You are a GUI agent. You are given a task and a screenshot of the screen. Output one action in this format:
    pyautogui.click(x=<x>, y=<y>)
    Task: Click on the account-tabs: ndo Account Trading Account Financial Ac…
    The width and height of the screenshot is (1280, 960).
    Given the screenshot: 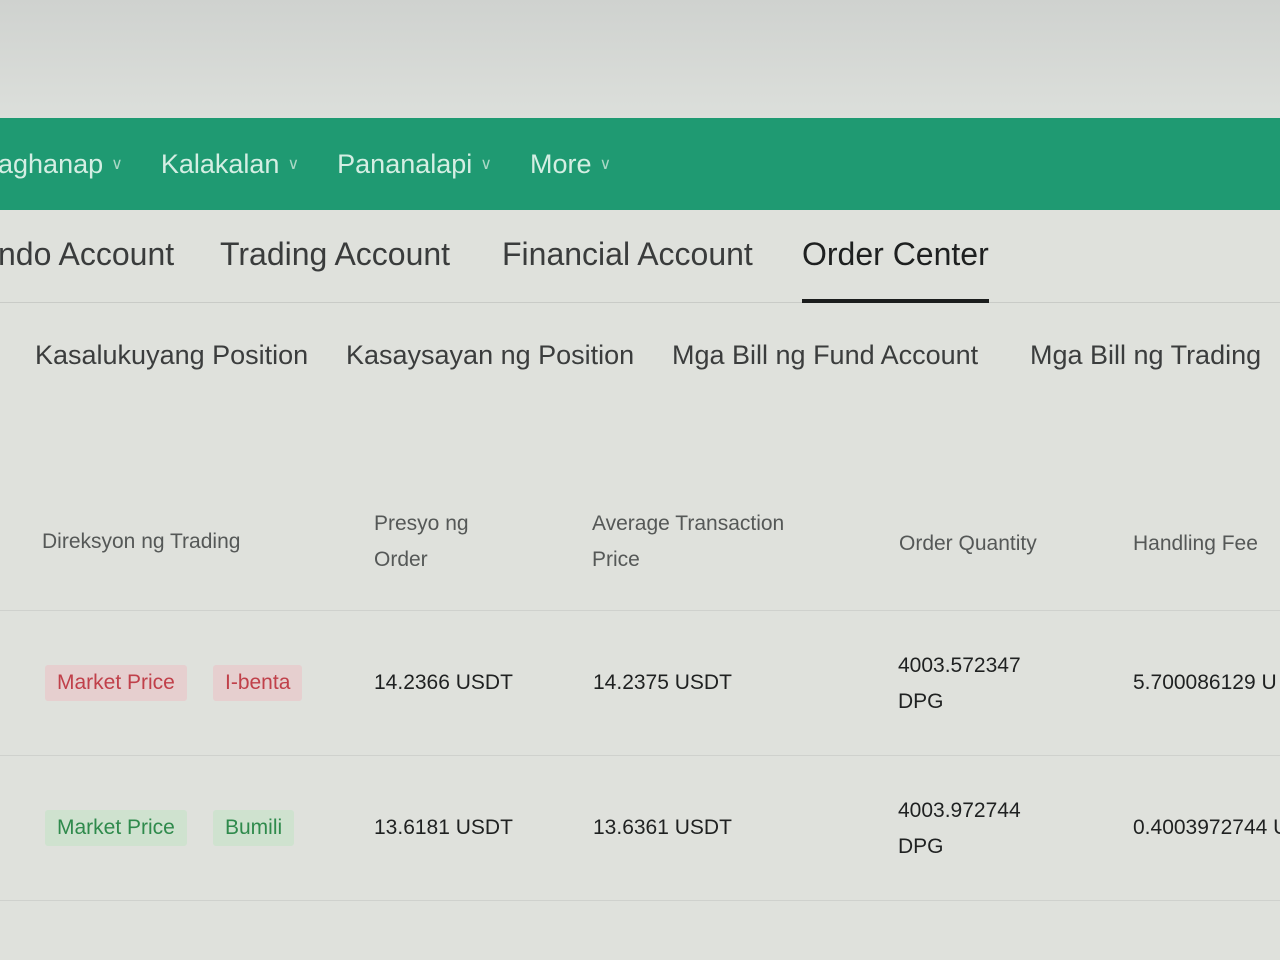 What is the action you would take?
    pyautogui.click(x=640, y=256)
    